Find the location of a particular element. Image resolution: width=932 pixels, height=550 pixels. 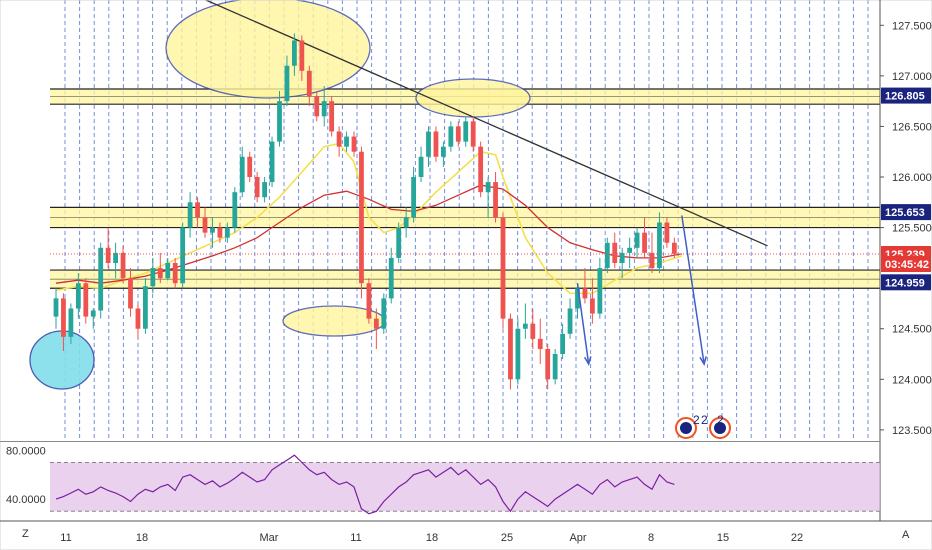

time-tick-label: 22 is located at coordinates (797, 538).